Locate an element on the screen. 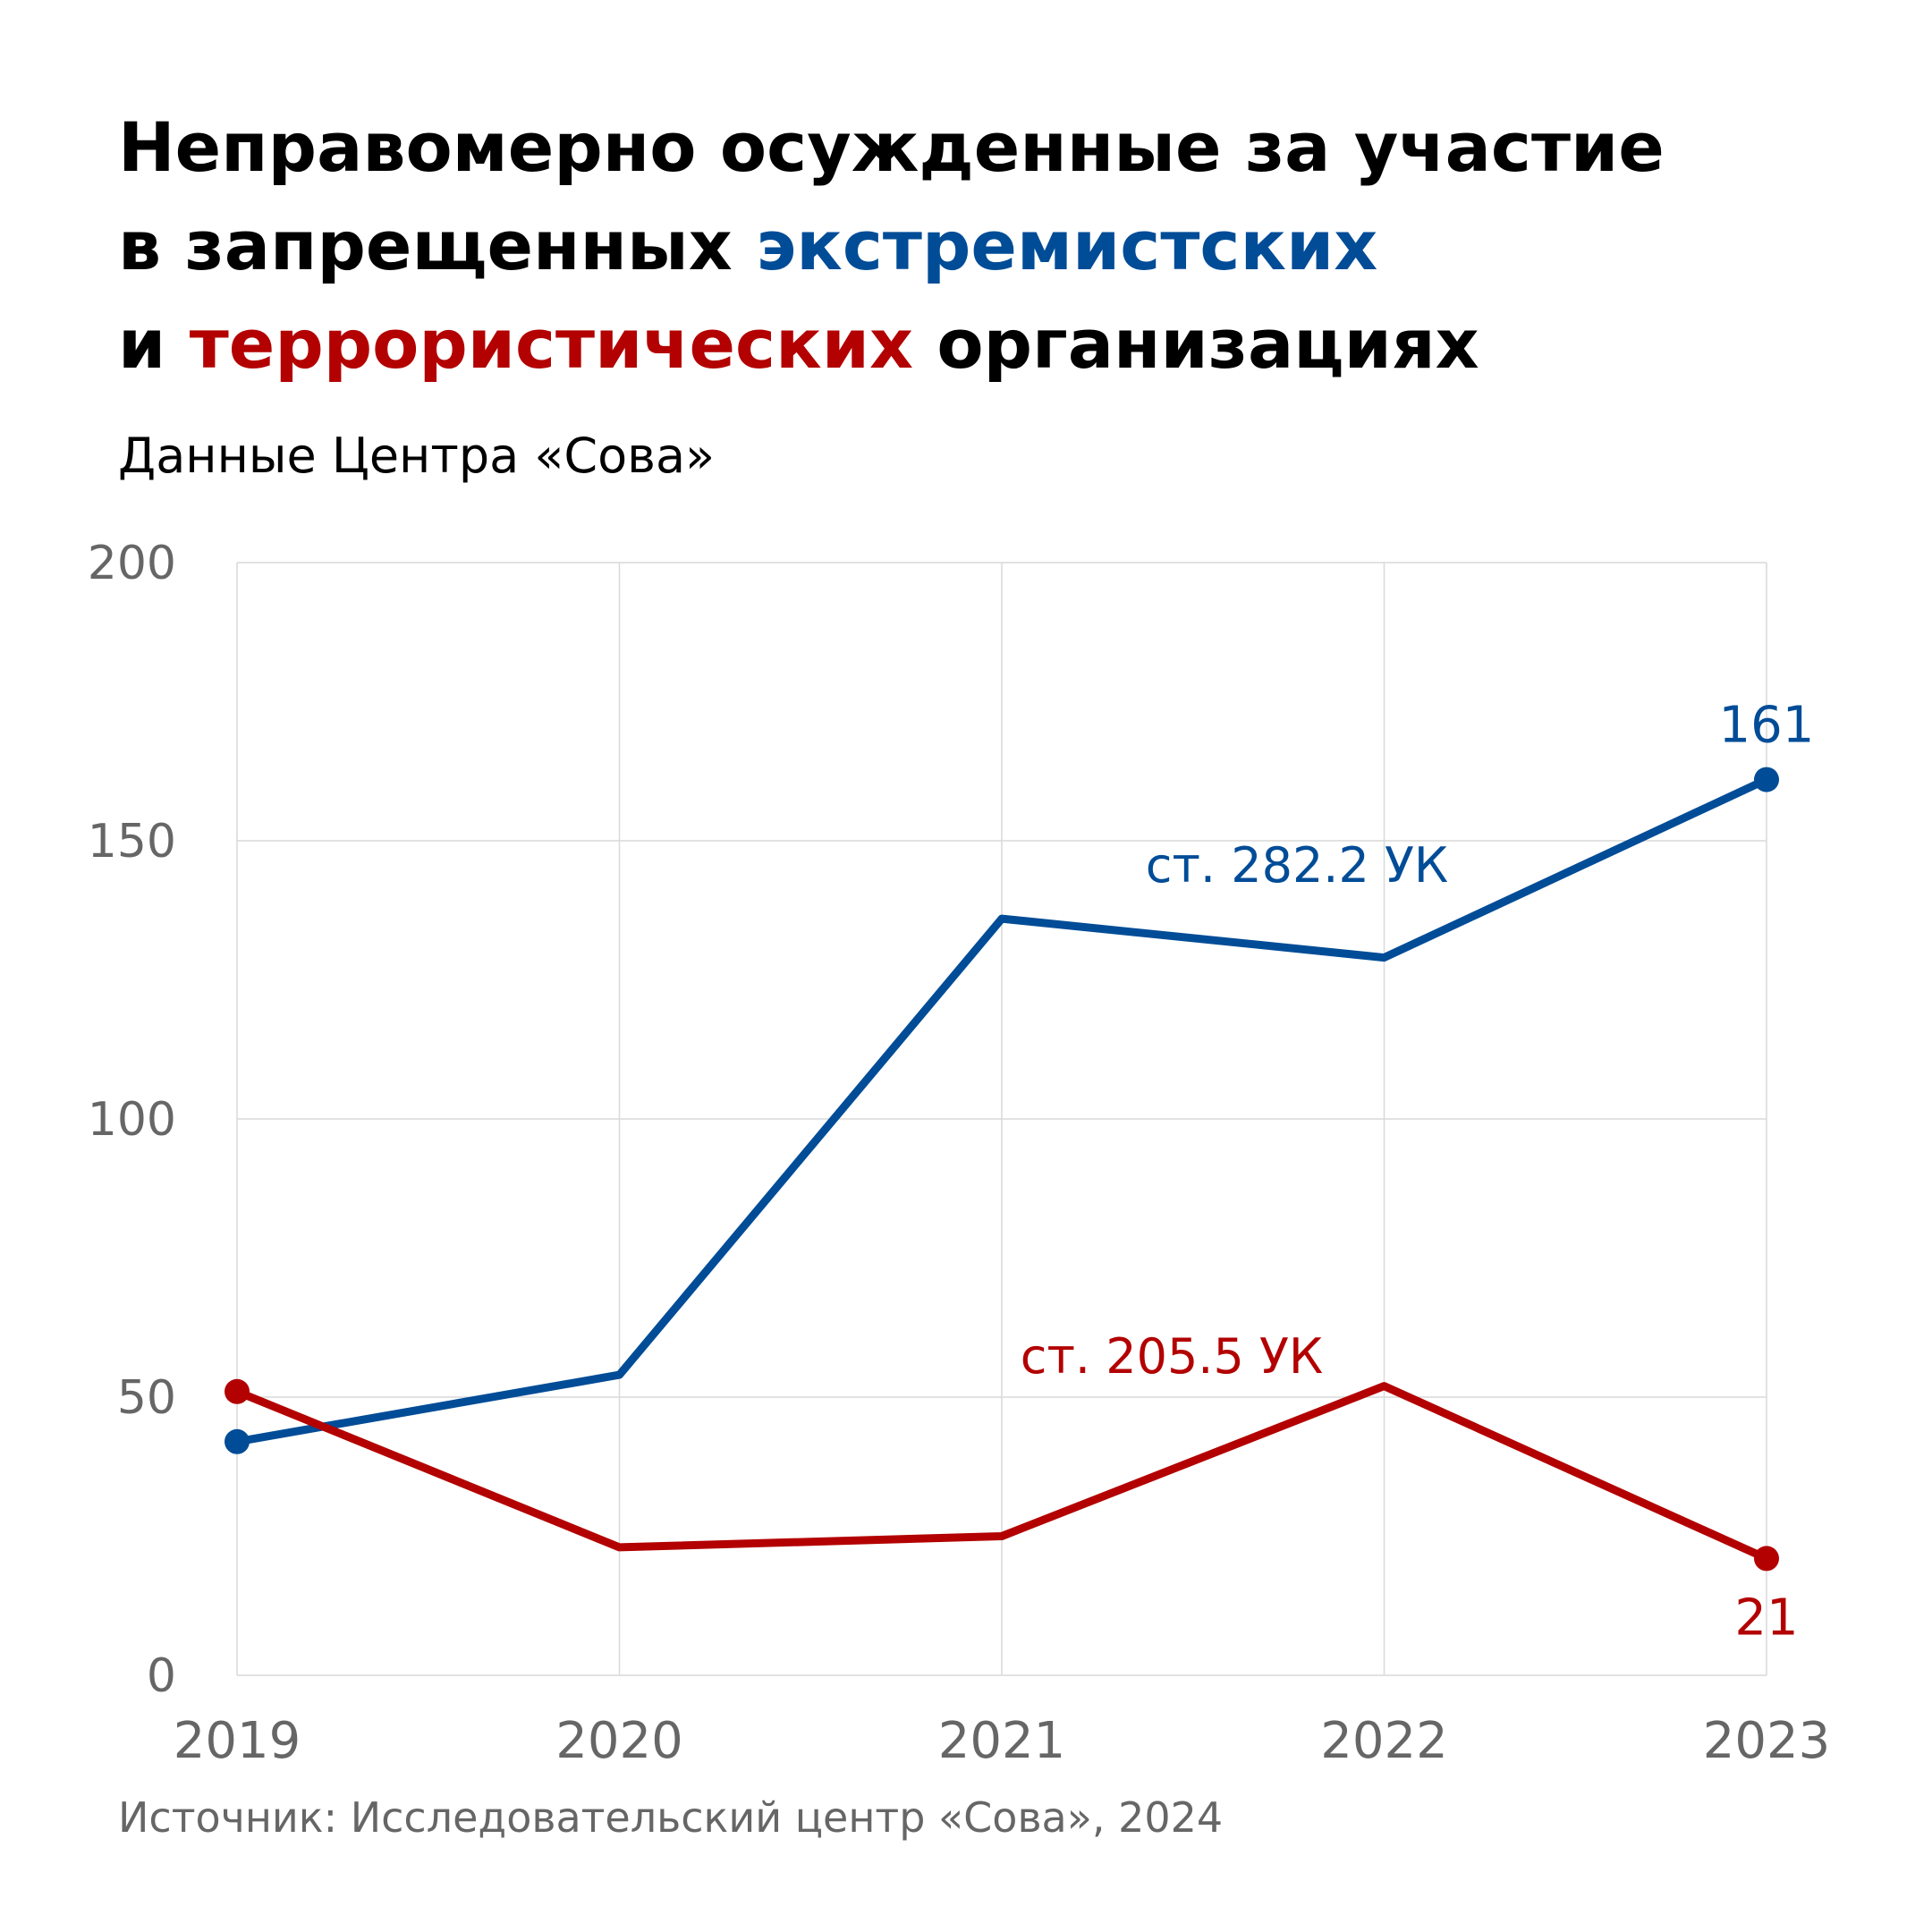 The width and height of the screenshot is (1932, 1932). y-tick-label: 0 is located at coordinates (161, 1676).